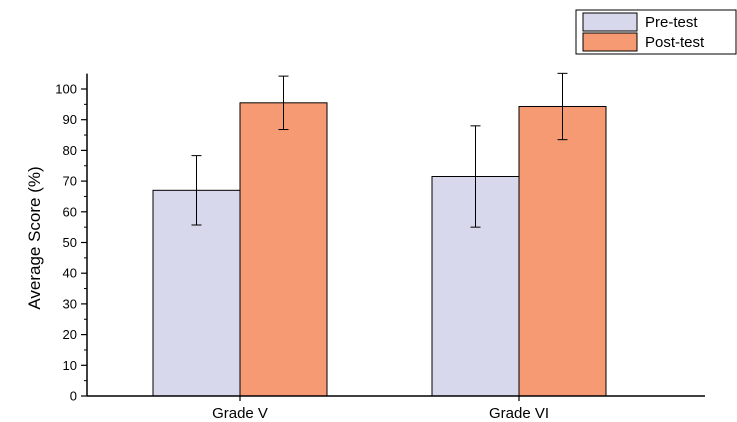 This screenshot has width=737, height=422. What do you see at coordinates (34, 237) in the screenshot?
I see `y-axis-title: Average Score (%)` at bounding box center [34, 237].